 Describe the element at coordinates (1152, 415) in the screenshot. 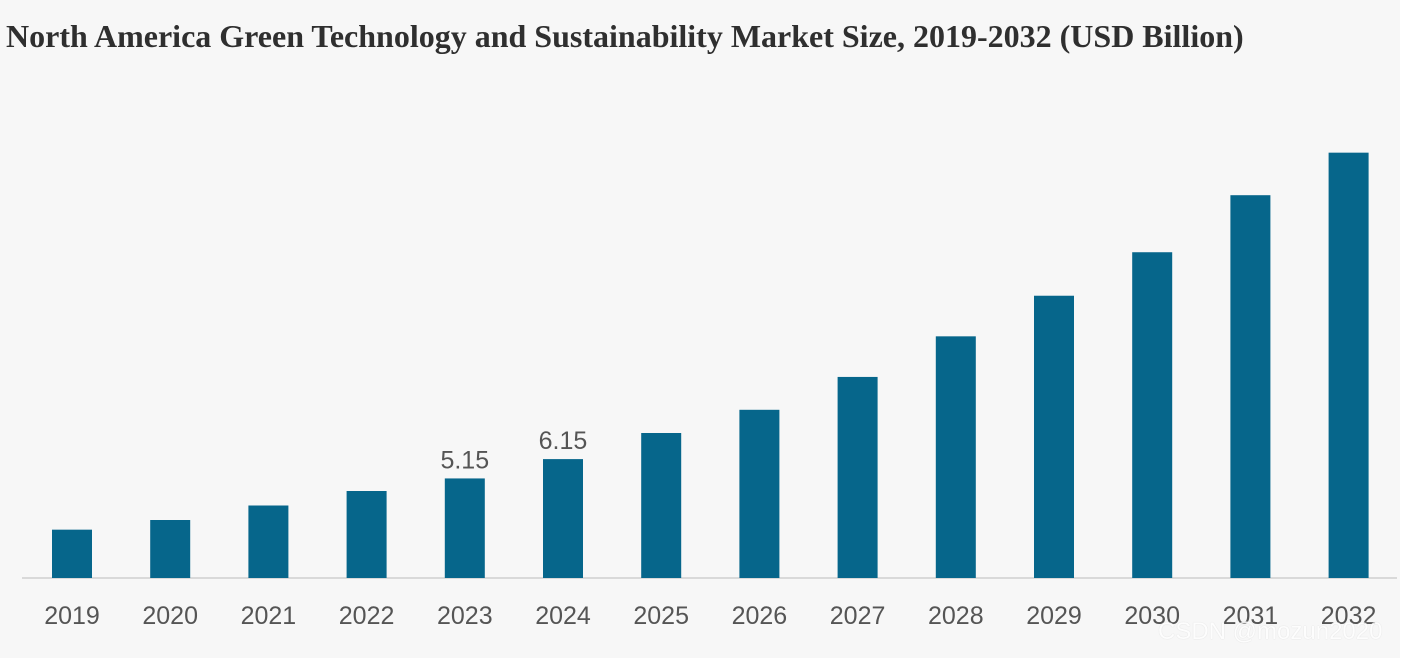

I see `bar-2030` at that location.